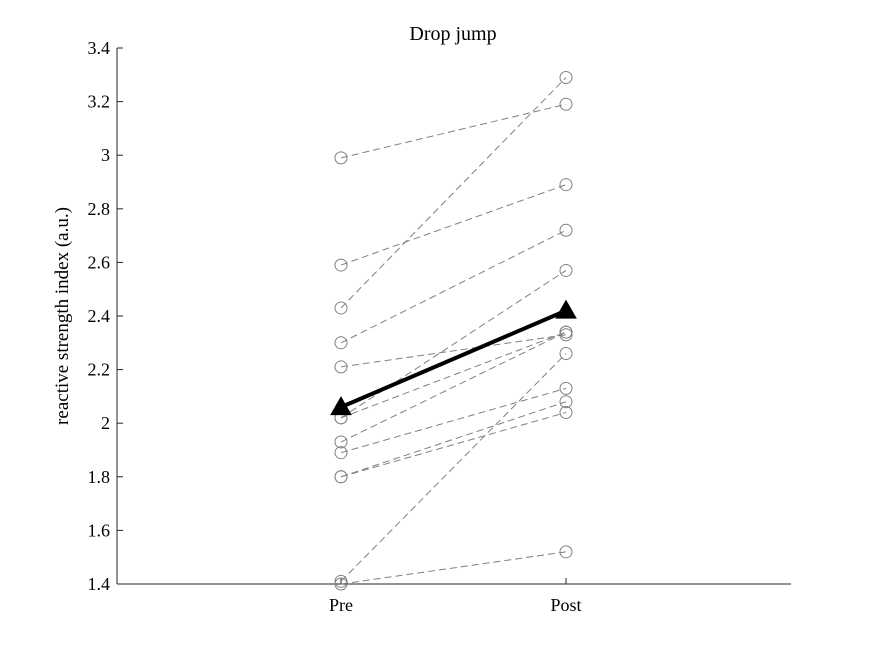 This screenshot has height=656, width=875. What do you see at coordinates (565, 605) in the screenshot?
I see `x-tick-label: Post` at bounding box center [565, 605].